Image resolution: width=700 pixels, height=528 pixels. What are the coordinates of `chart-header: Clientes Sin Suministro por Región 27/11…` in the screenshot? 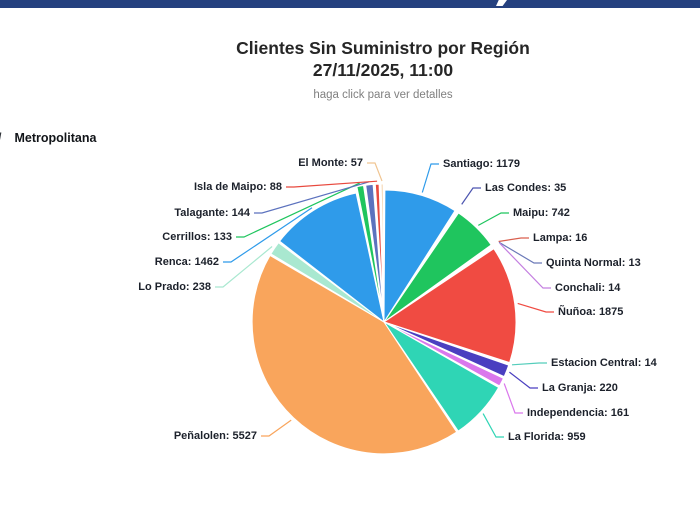 It's located at (383, 69).